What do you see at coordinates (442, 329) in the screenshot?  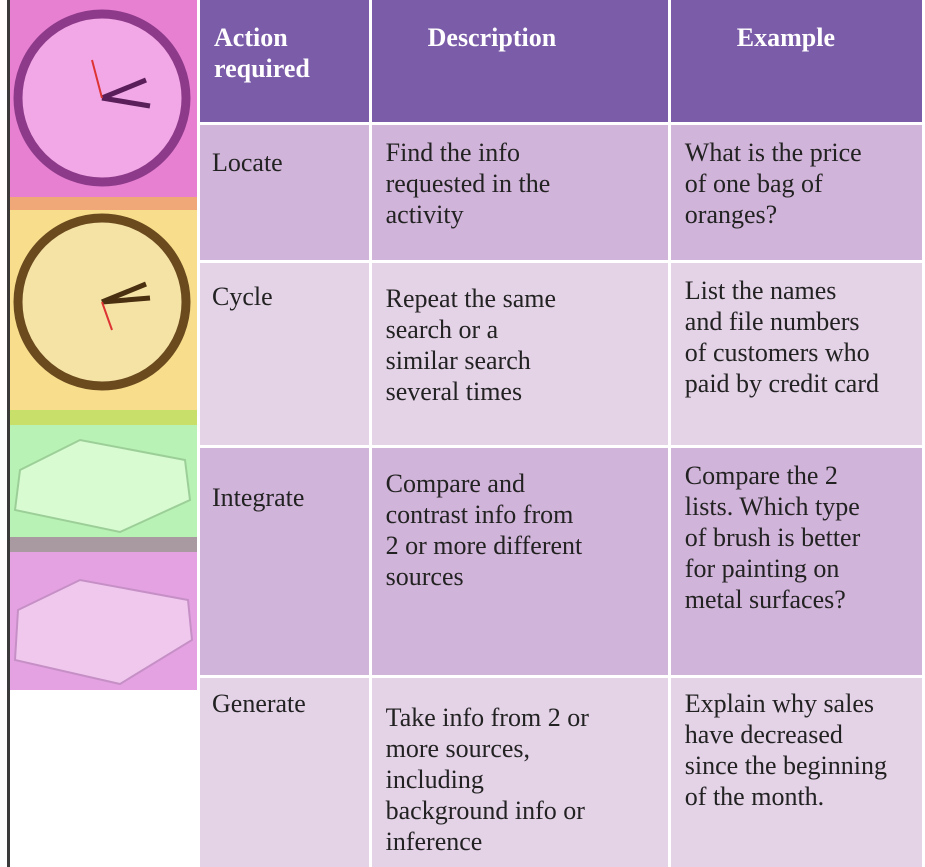 I see `cell-line: search or a` at bounding box center [442, 329].